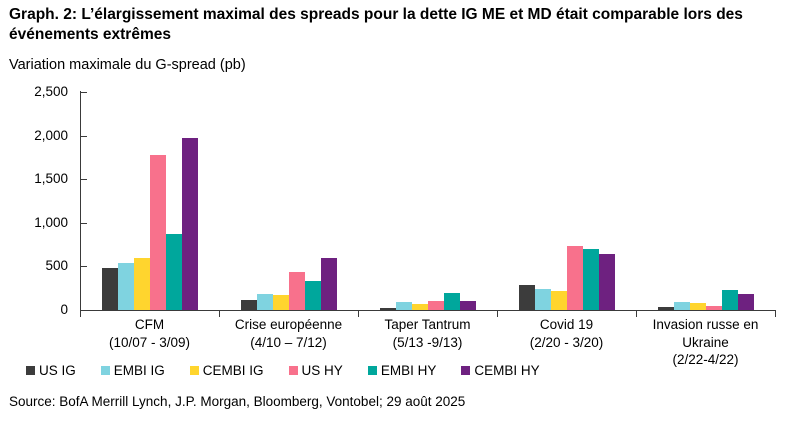 The height and width of the screenshot is (429, 794). I want to click on legend-item-us-hy: US HY, so click(315, 370).